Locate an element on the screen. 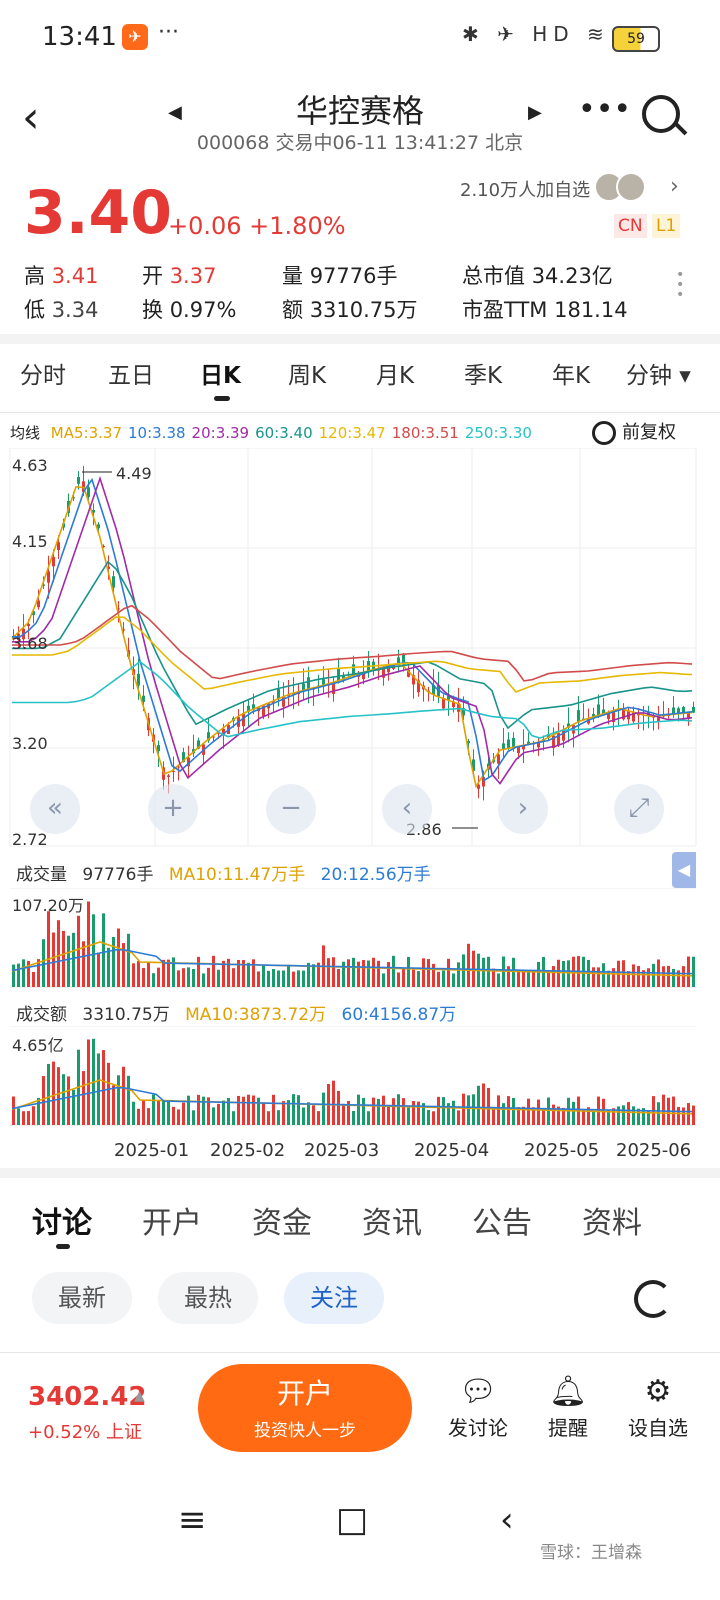  scroll-left-button: ‹ is located at coordinates (407, 809).